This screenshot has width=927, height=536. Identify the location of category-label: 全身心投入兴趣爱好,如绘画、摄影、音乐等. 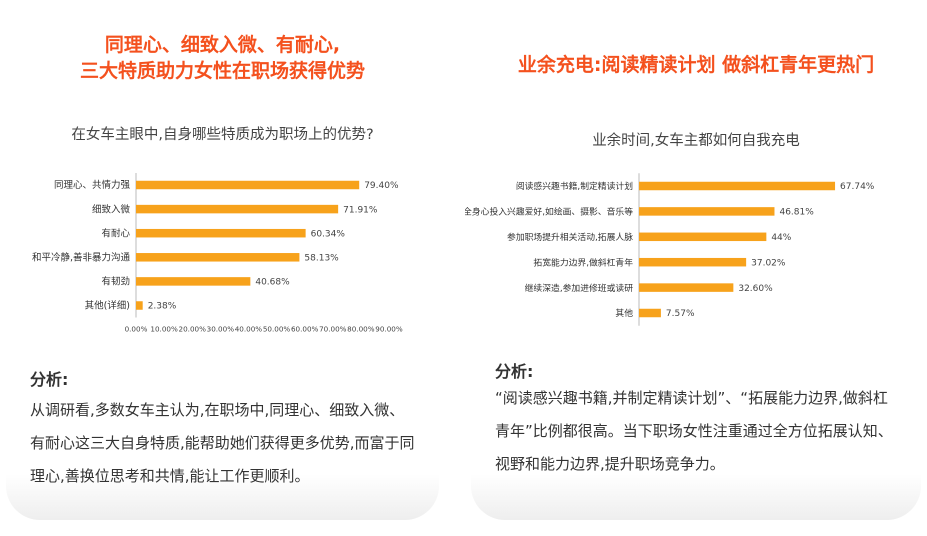
(549, 212).